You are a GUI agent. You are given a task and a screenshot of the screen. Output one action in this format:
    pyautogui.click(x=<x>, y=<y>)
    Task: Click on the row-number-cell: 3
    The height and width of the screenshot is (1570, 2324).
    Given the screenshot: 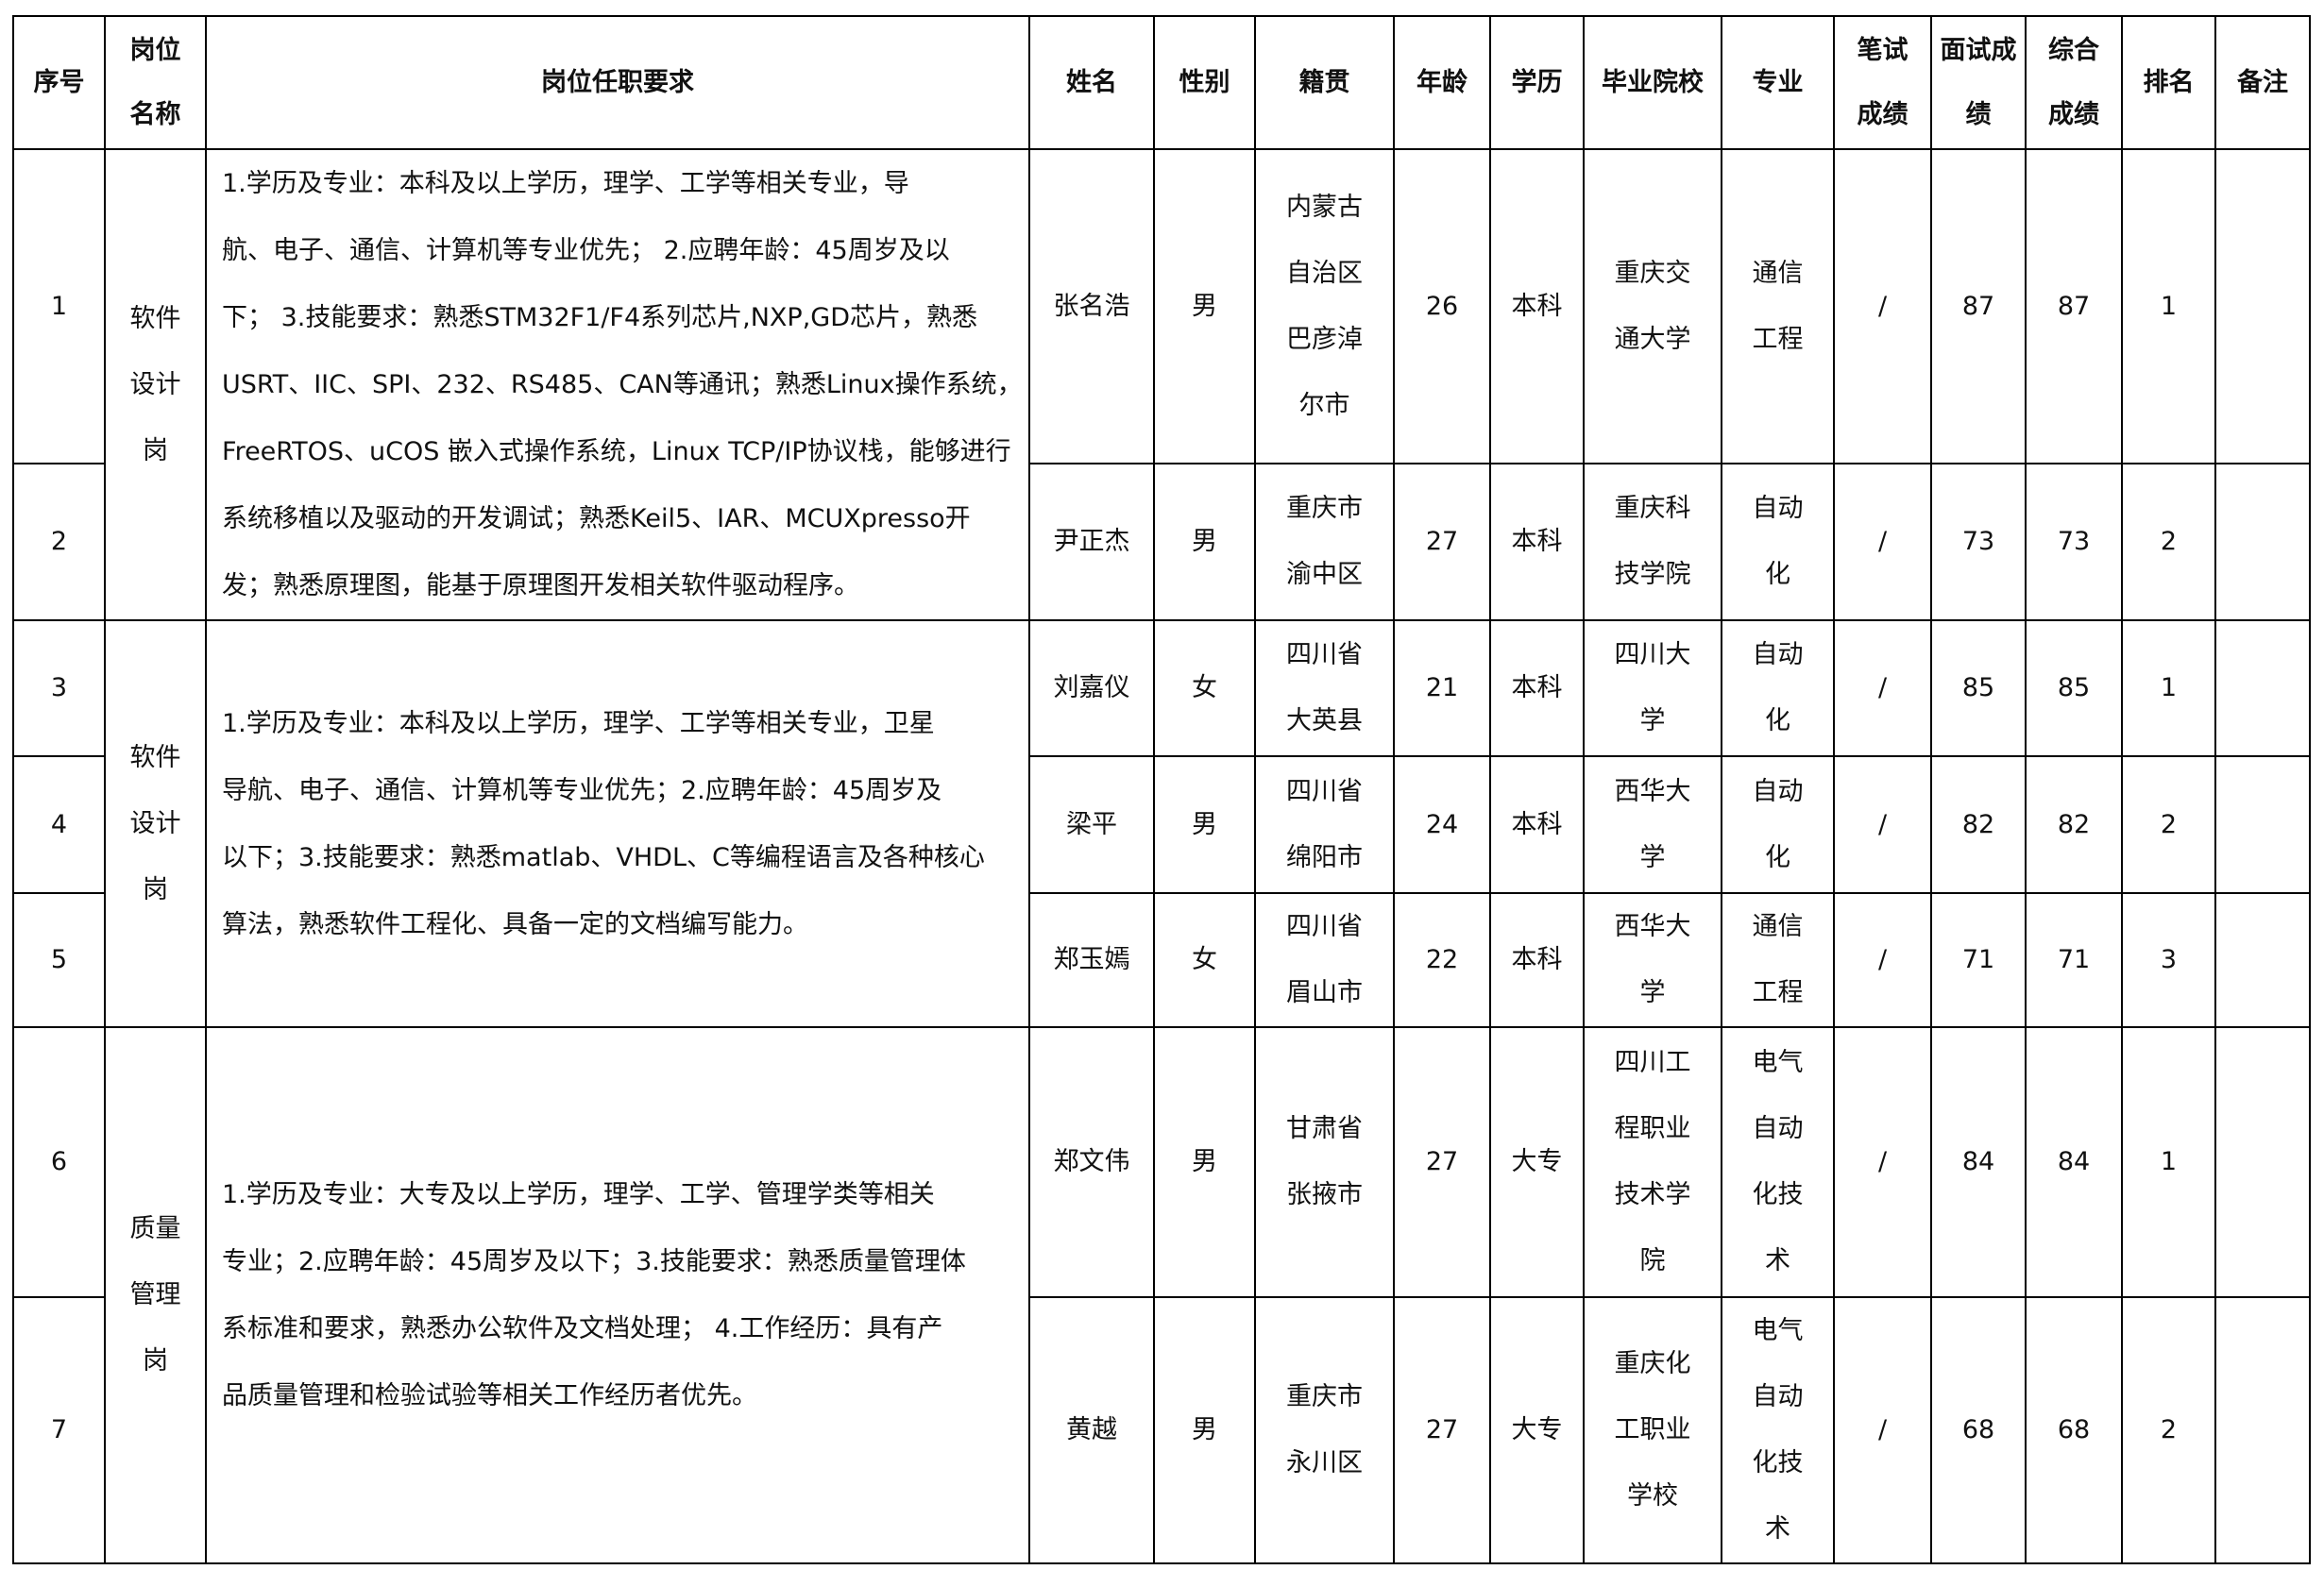 What is the action you would take?
    pyautogui.click(x=59, y=688)
    